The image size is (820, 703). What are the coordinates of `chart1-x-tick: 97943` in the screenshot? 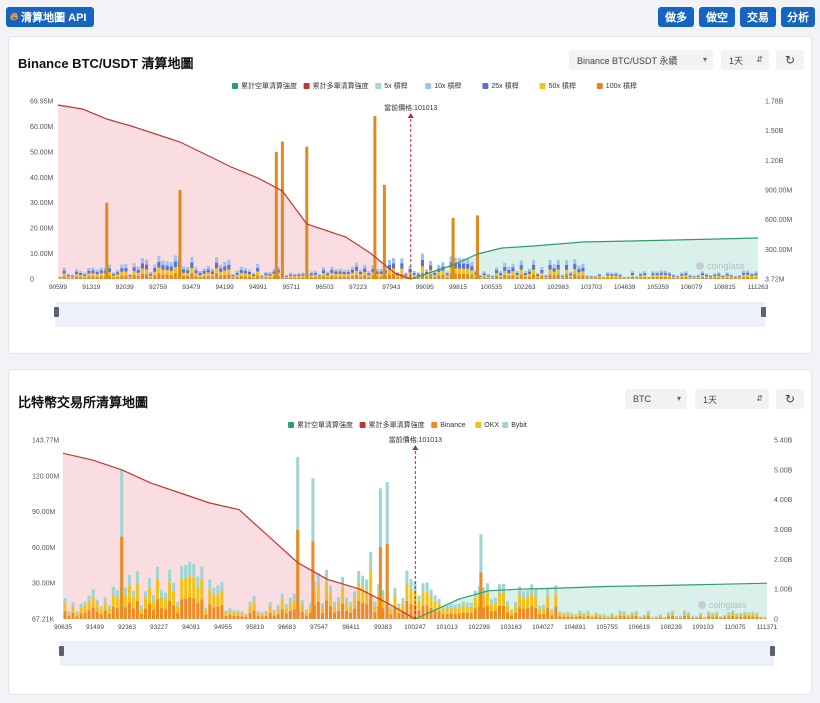 It's located at (391, 287).